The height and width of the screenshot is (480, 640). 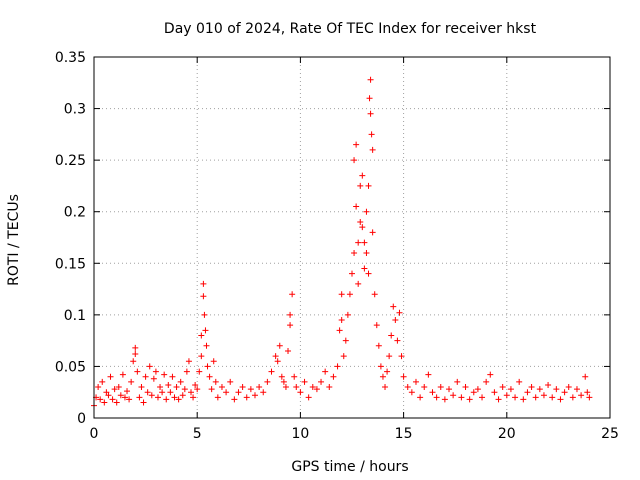 What do you see at coordinates (75, 213) in the screenshot?
I see `y-tick-label: 0.2` at bounding box center [75, 213].